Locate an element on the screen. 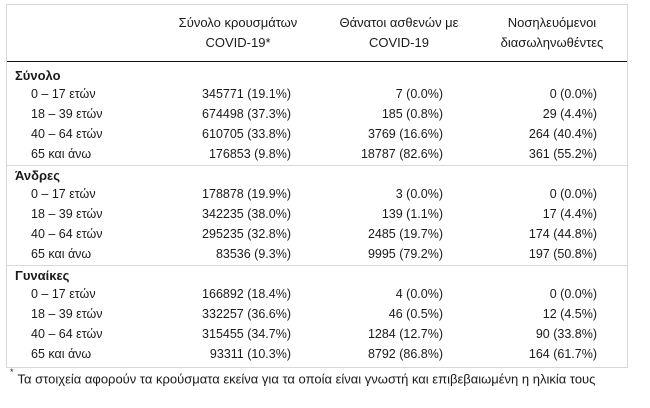  header-deaths: Θάνατοι ασθενών με COVID-19 is located at coordinates (399, 33).